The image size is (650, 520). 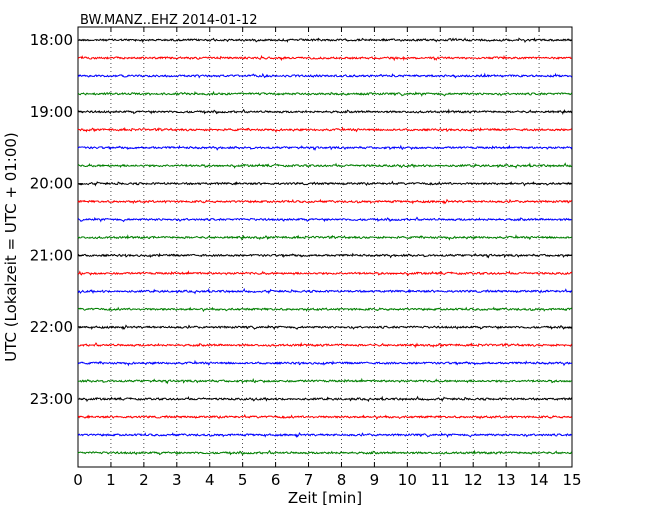 What do you see at coordinates (375, 480) in the screenshot?
I see `x-tick-label: 9` at bounding box center [375, 480].